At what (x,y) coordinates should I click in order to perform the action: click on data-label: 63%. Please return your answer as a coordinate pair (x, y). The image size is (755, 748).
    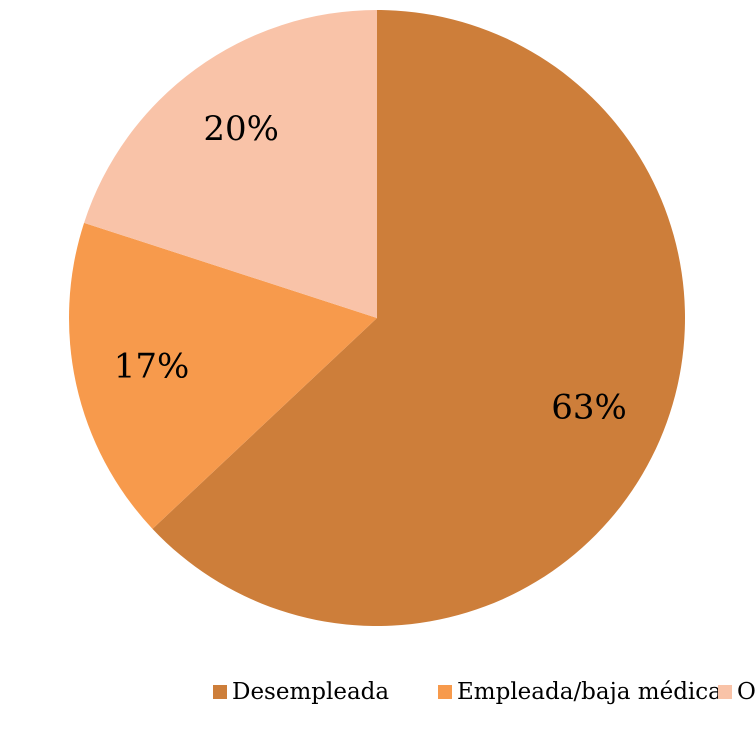
    Looking at the image, I should click on (589, 408).